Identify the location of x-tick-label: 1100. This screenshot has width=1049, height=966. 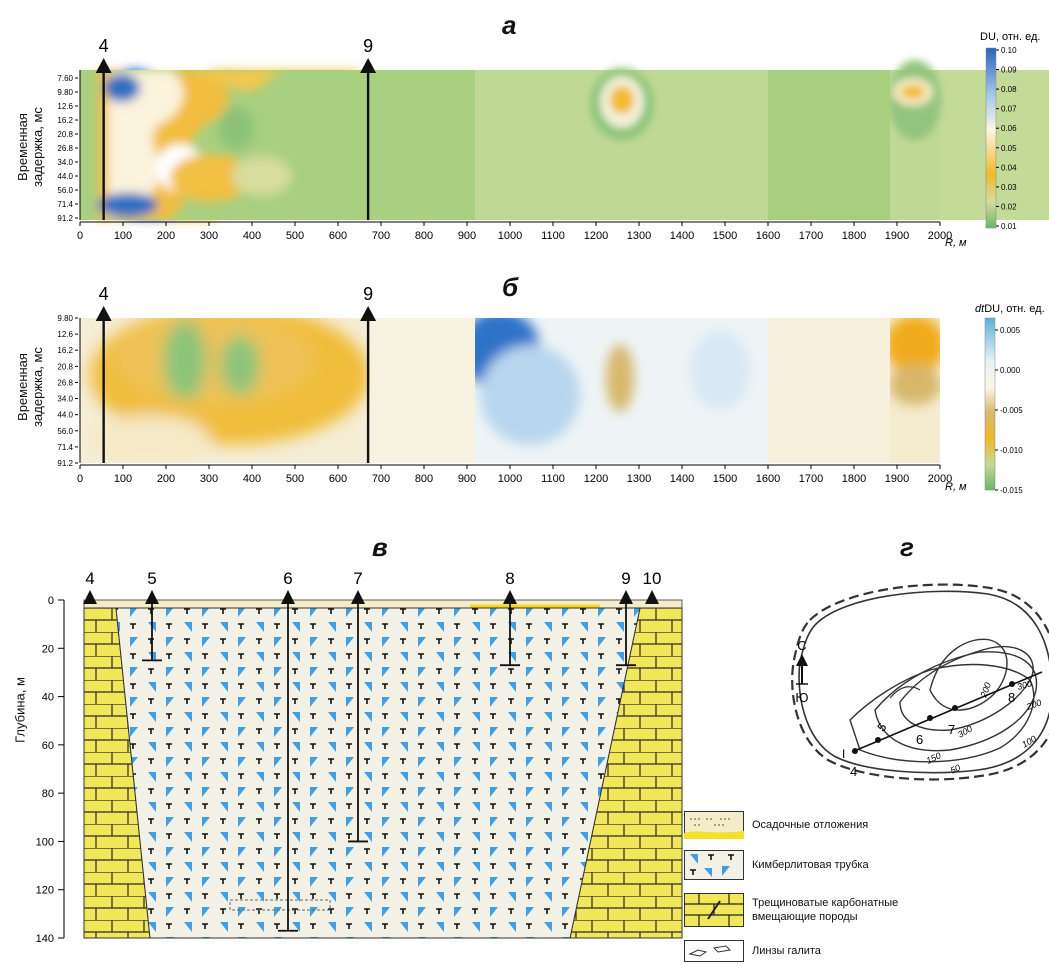
(553, 479).